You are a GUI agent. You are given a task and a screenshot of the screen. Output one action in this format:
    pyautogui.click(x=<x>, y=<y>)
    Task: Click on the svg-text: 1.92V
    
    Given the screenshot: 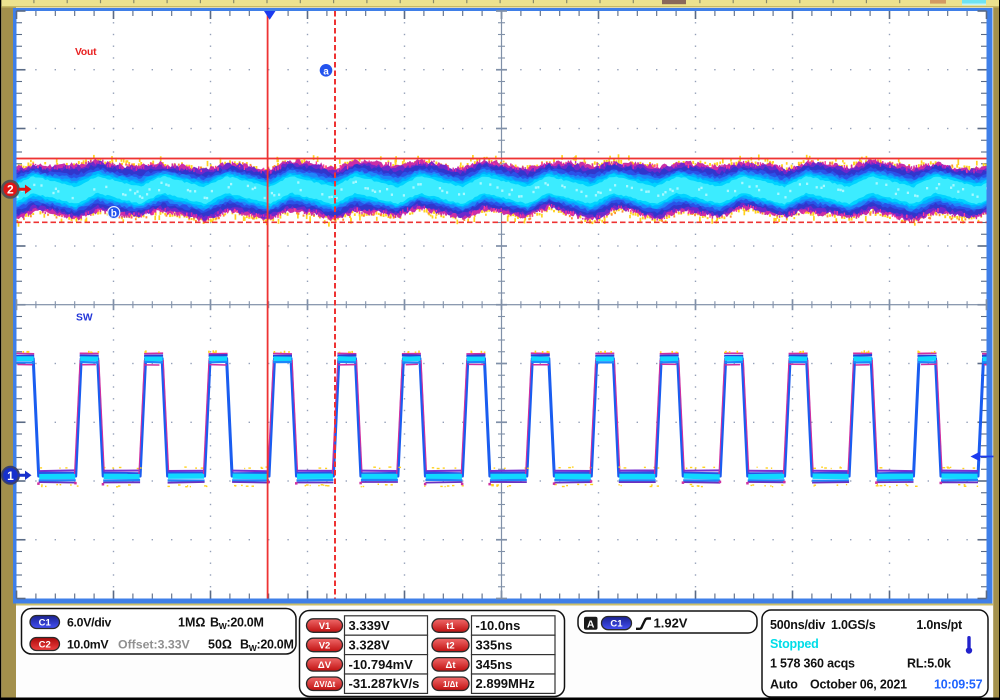 What is the action you would take?
    pyautogui.click(x=671, y=623)
    